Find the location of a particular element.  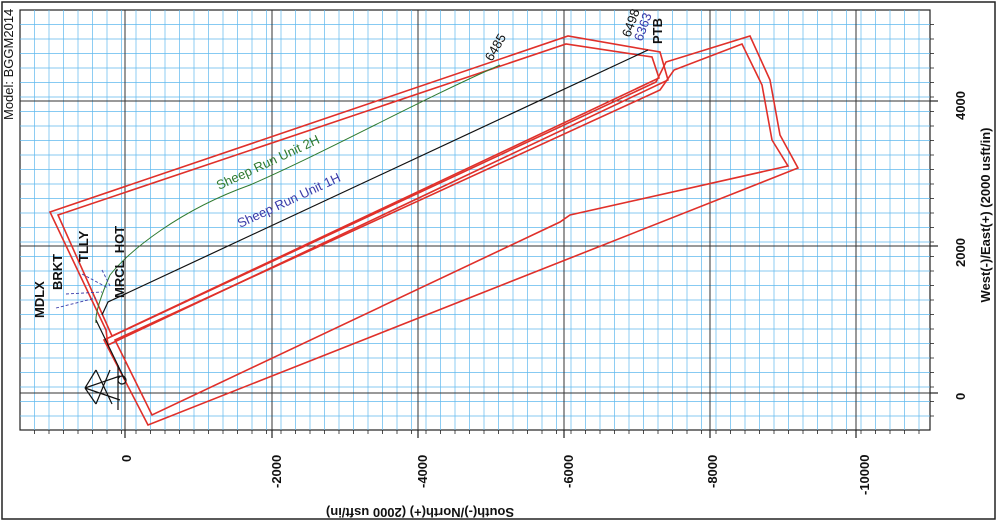

tlly-label: TLLY is located at coordinates (83, 246).